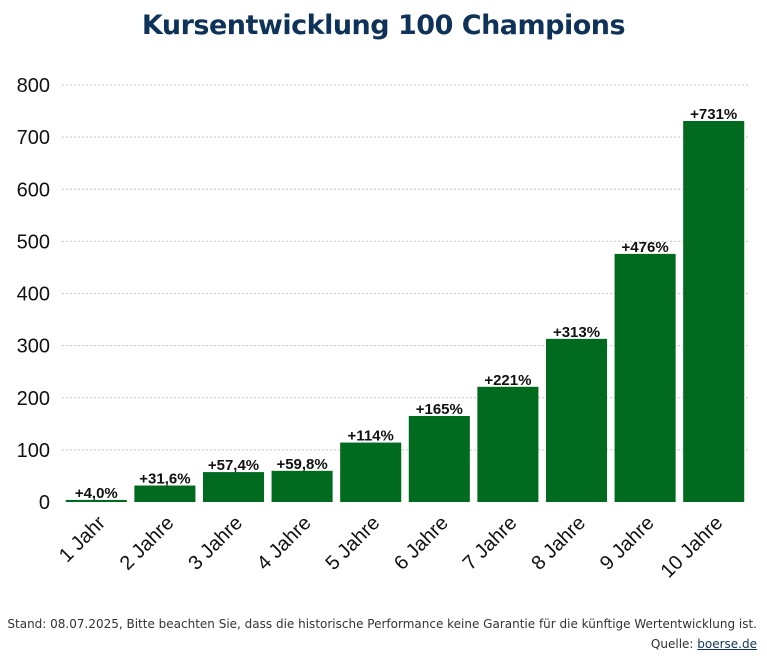 Image resolution: width=767 pixels, height=667 pixels. I want to click on y-axis: 0 100 200 300 400 500 600 700 800, so click(33, 294).